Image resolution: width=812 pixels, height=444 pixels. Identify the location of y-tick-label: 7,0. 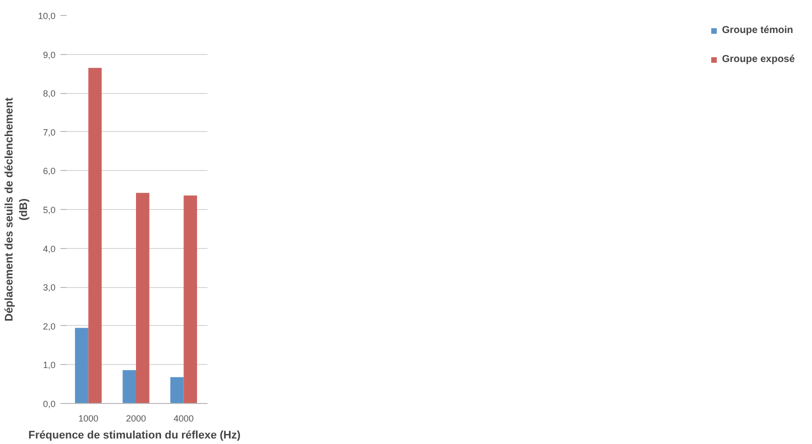
(49, 132).